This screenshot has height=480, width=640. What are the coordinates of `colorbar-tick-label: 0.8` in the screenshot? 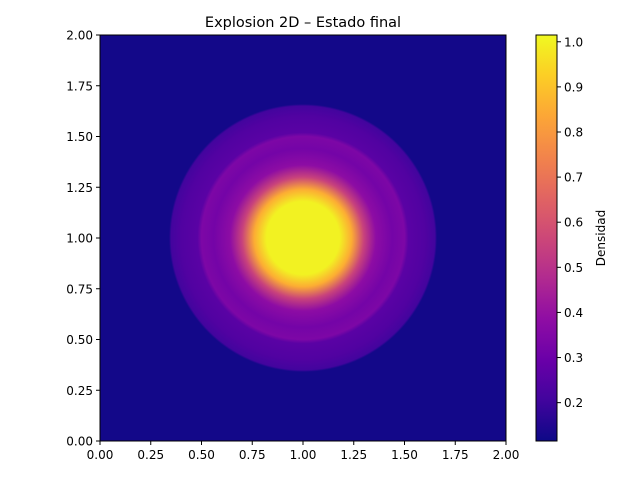 It's located at (573, 132).